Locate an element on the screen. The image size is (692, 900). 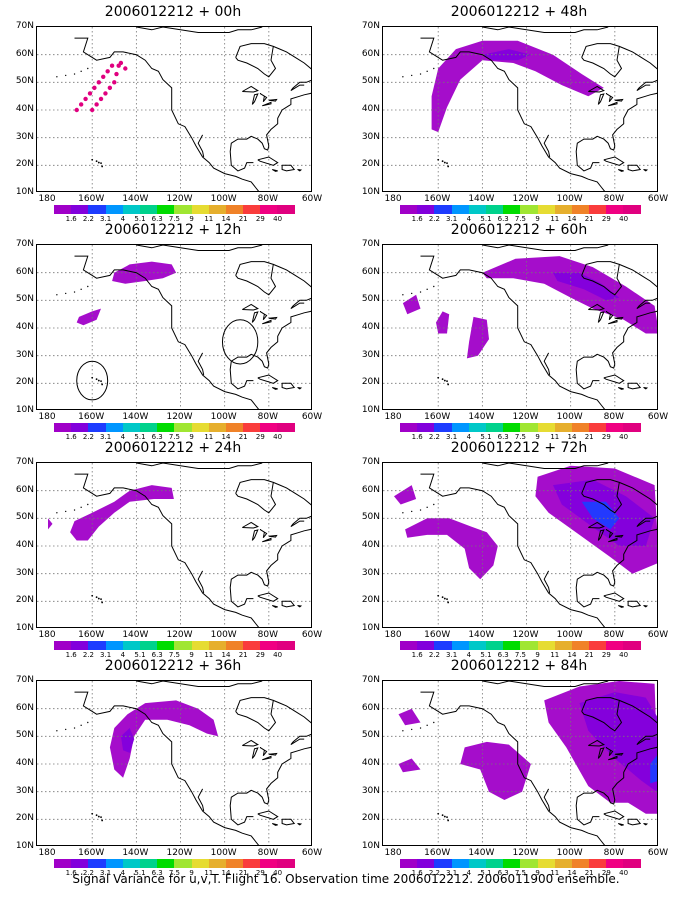
map-area is located at coordinates (174, 327).